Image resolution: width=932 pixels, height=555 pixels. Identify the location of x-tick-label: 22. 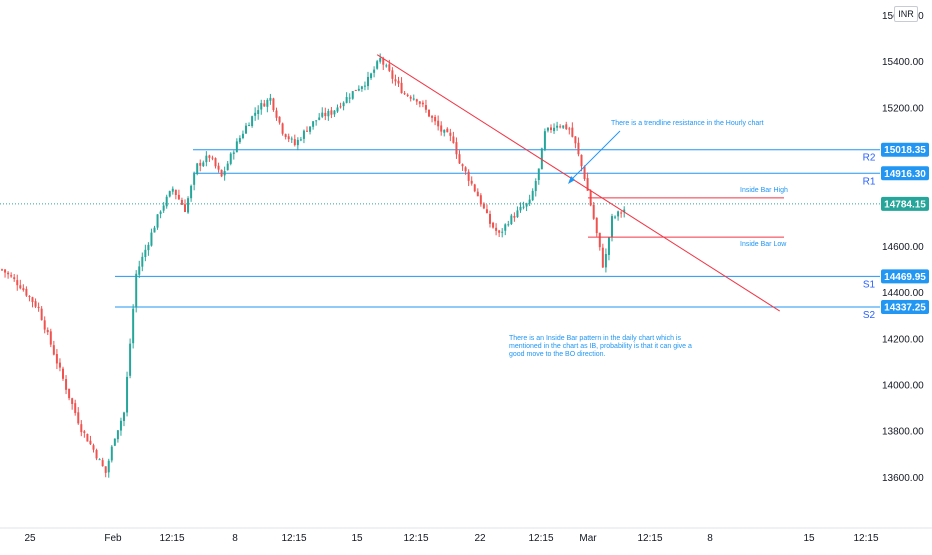
(480, 538).